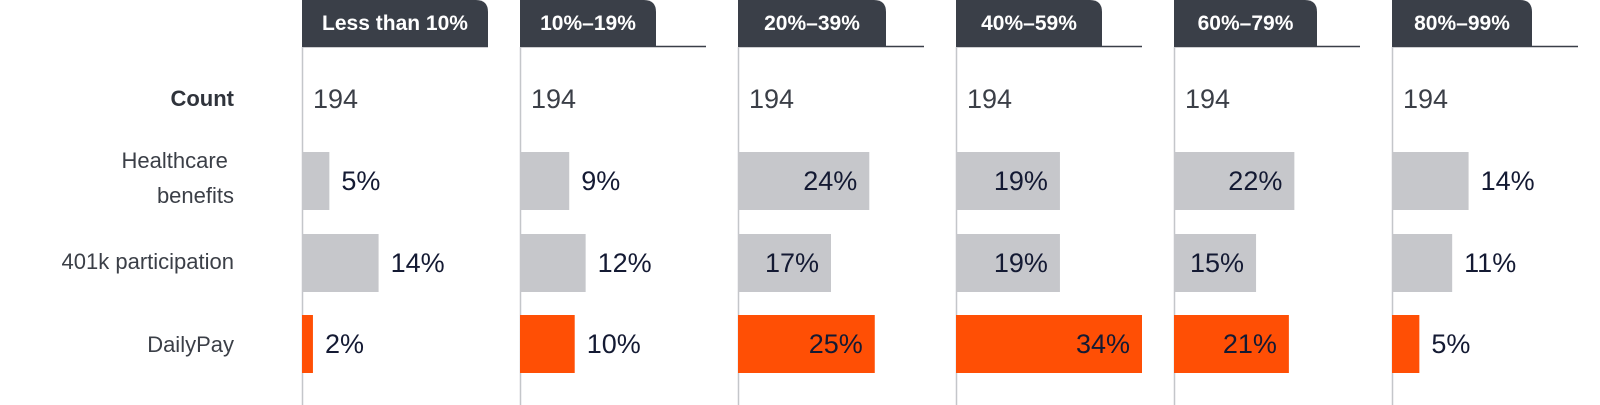 The height and width of the screenshot is (405, 1600). What do you see at coordinates (1484, 202) in the screenshot?
I see `panel-6: 80%–99% 194 14% 11% 5%` at bounding box center [1484, 202].